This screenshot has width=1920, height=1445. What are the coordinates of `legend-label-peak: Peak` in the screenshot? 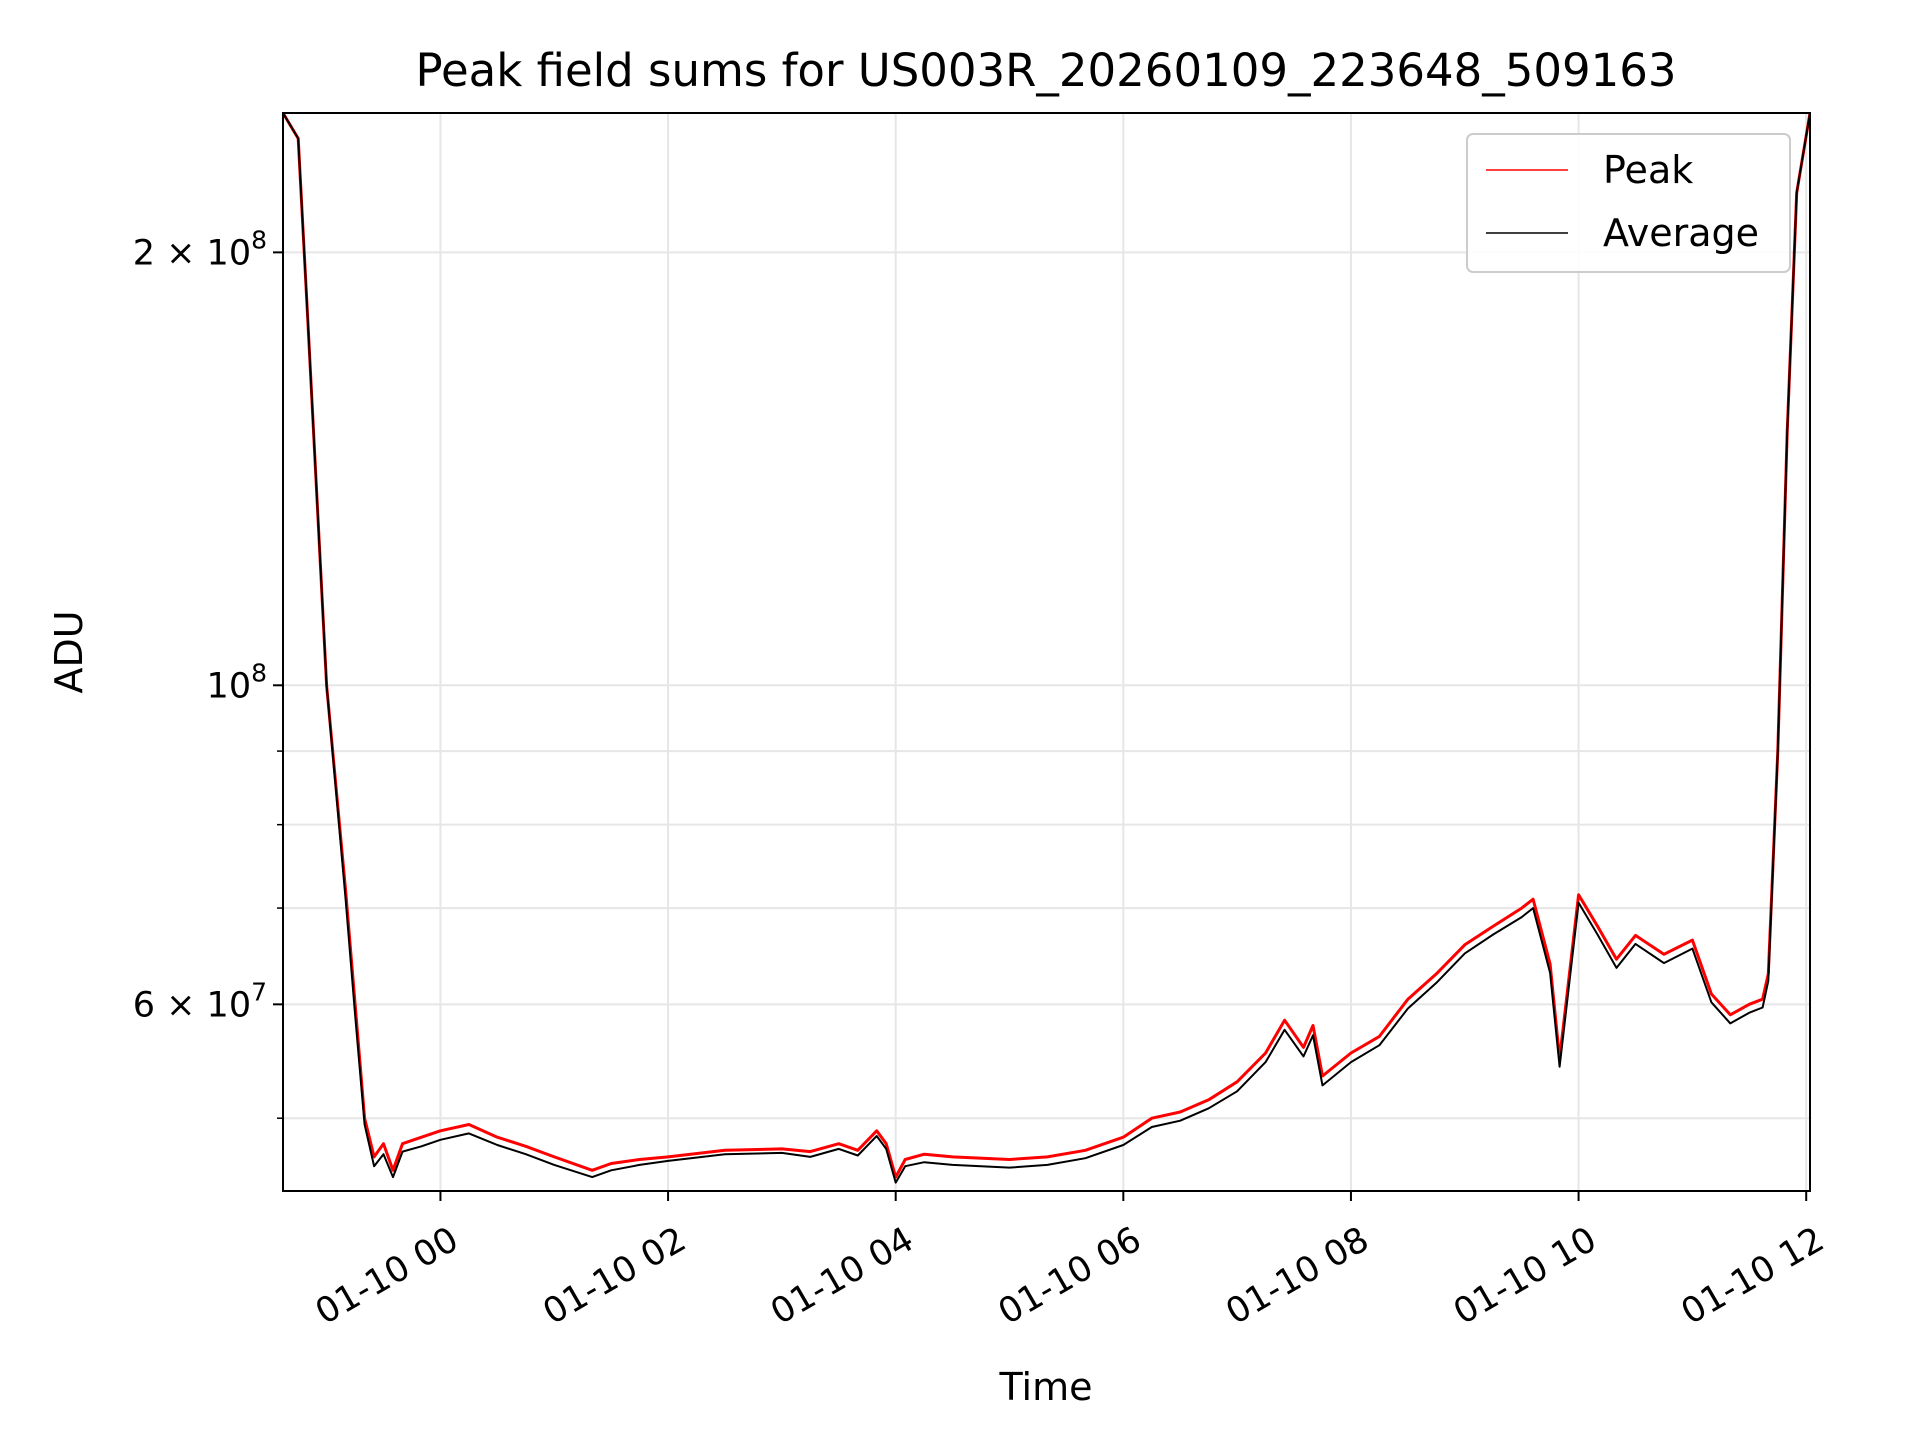 It's located at (1648, 170).